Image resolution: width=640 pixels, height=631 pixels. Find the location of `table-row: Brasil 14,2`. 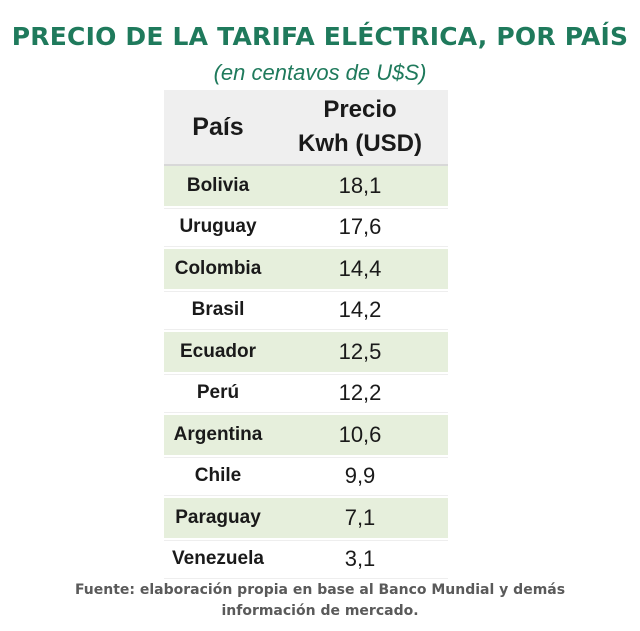

table-row: Brasil 14,2 is located at coordinates (306, 310).